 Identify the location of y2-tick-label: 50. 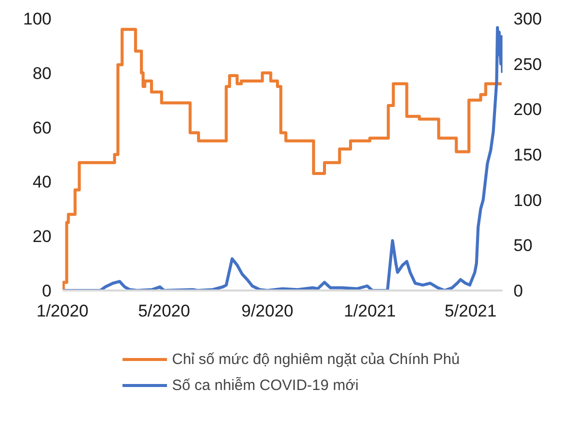
(523, 246).